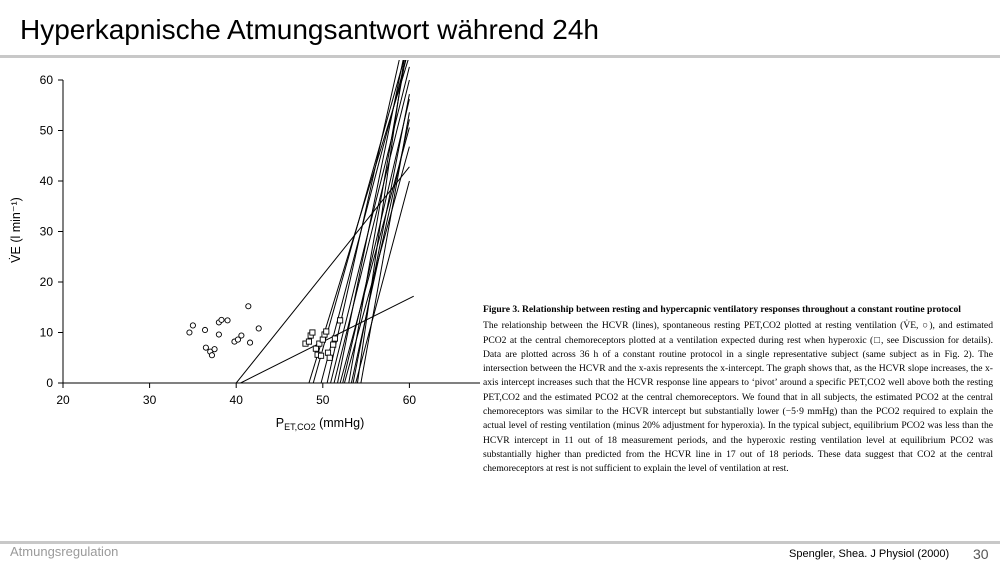  What do you see at coordinates (981, 554) in the screenshot?
I see `page-number: 30` at bounding box center [981, 554].